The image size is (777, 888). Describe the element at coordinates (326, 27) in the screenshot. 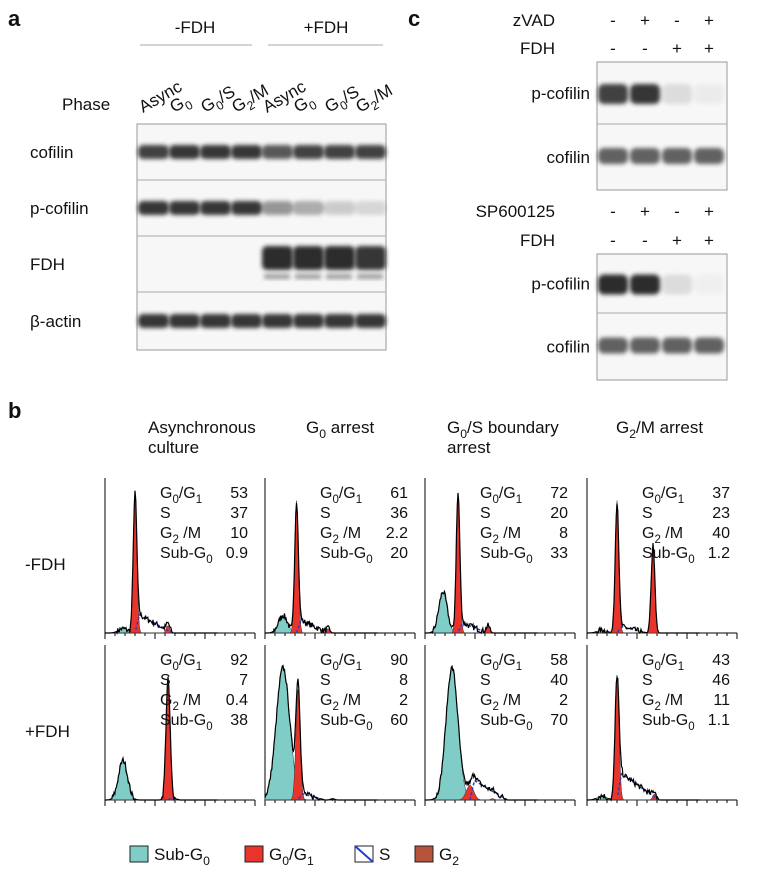

I see `group-label: +FDH` at that location.